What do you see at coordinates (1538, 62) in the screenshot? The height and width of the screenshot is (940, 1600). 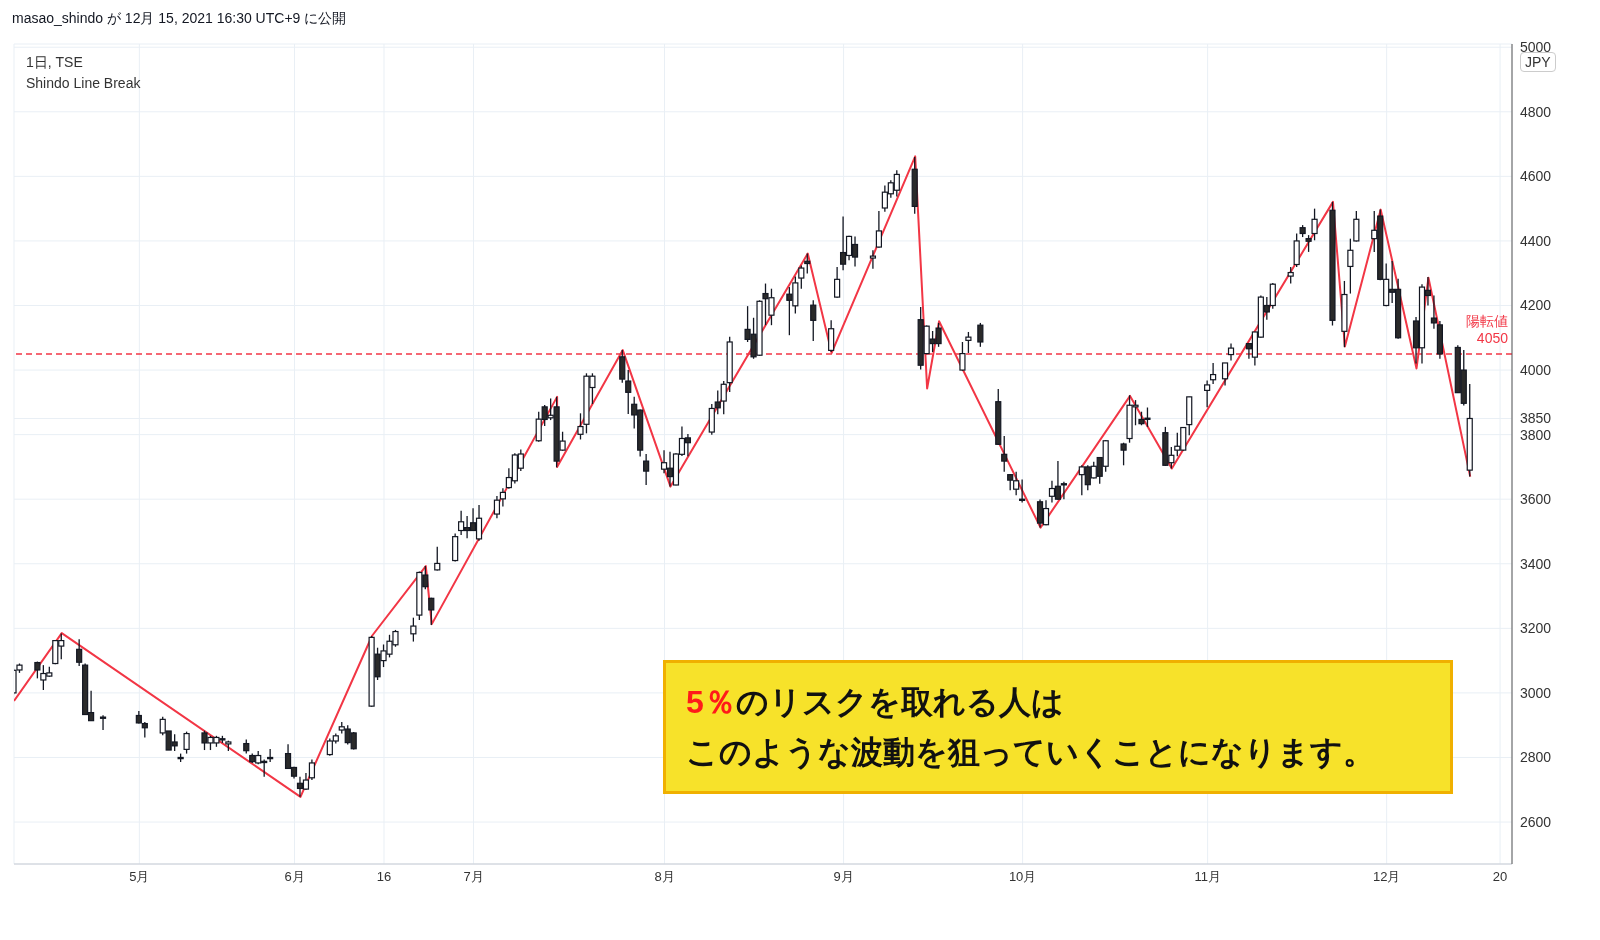 I see `y-axis-title: JPY` at bounding box center [1538, 62].